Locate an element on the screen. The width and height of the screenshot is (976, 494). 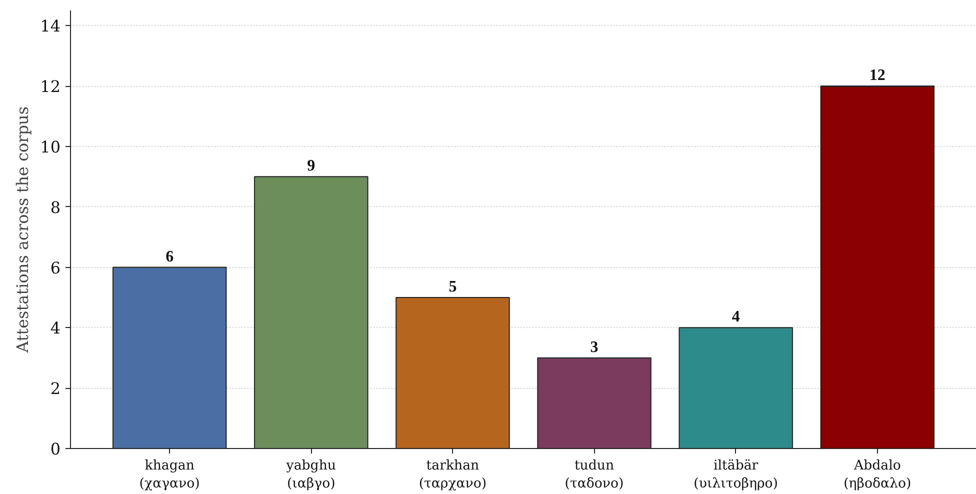
y-tick-label: 0 is located at coordinates (55, 449).